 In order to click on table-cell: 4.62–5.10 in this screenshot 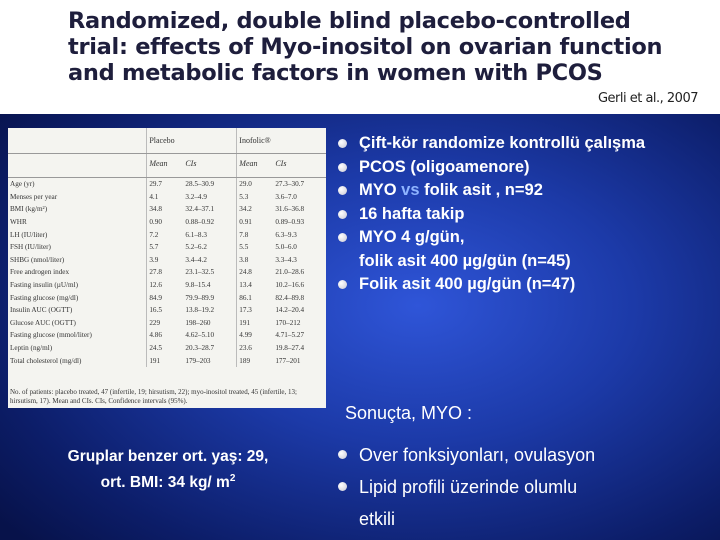, I will do `click(200, 335)`.